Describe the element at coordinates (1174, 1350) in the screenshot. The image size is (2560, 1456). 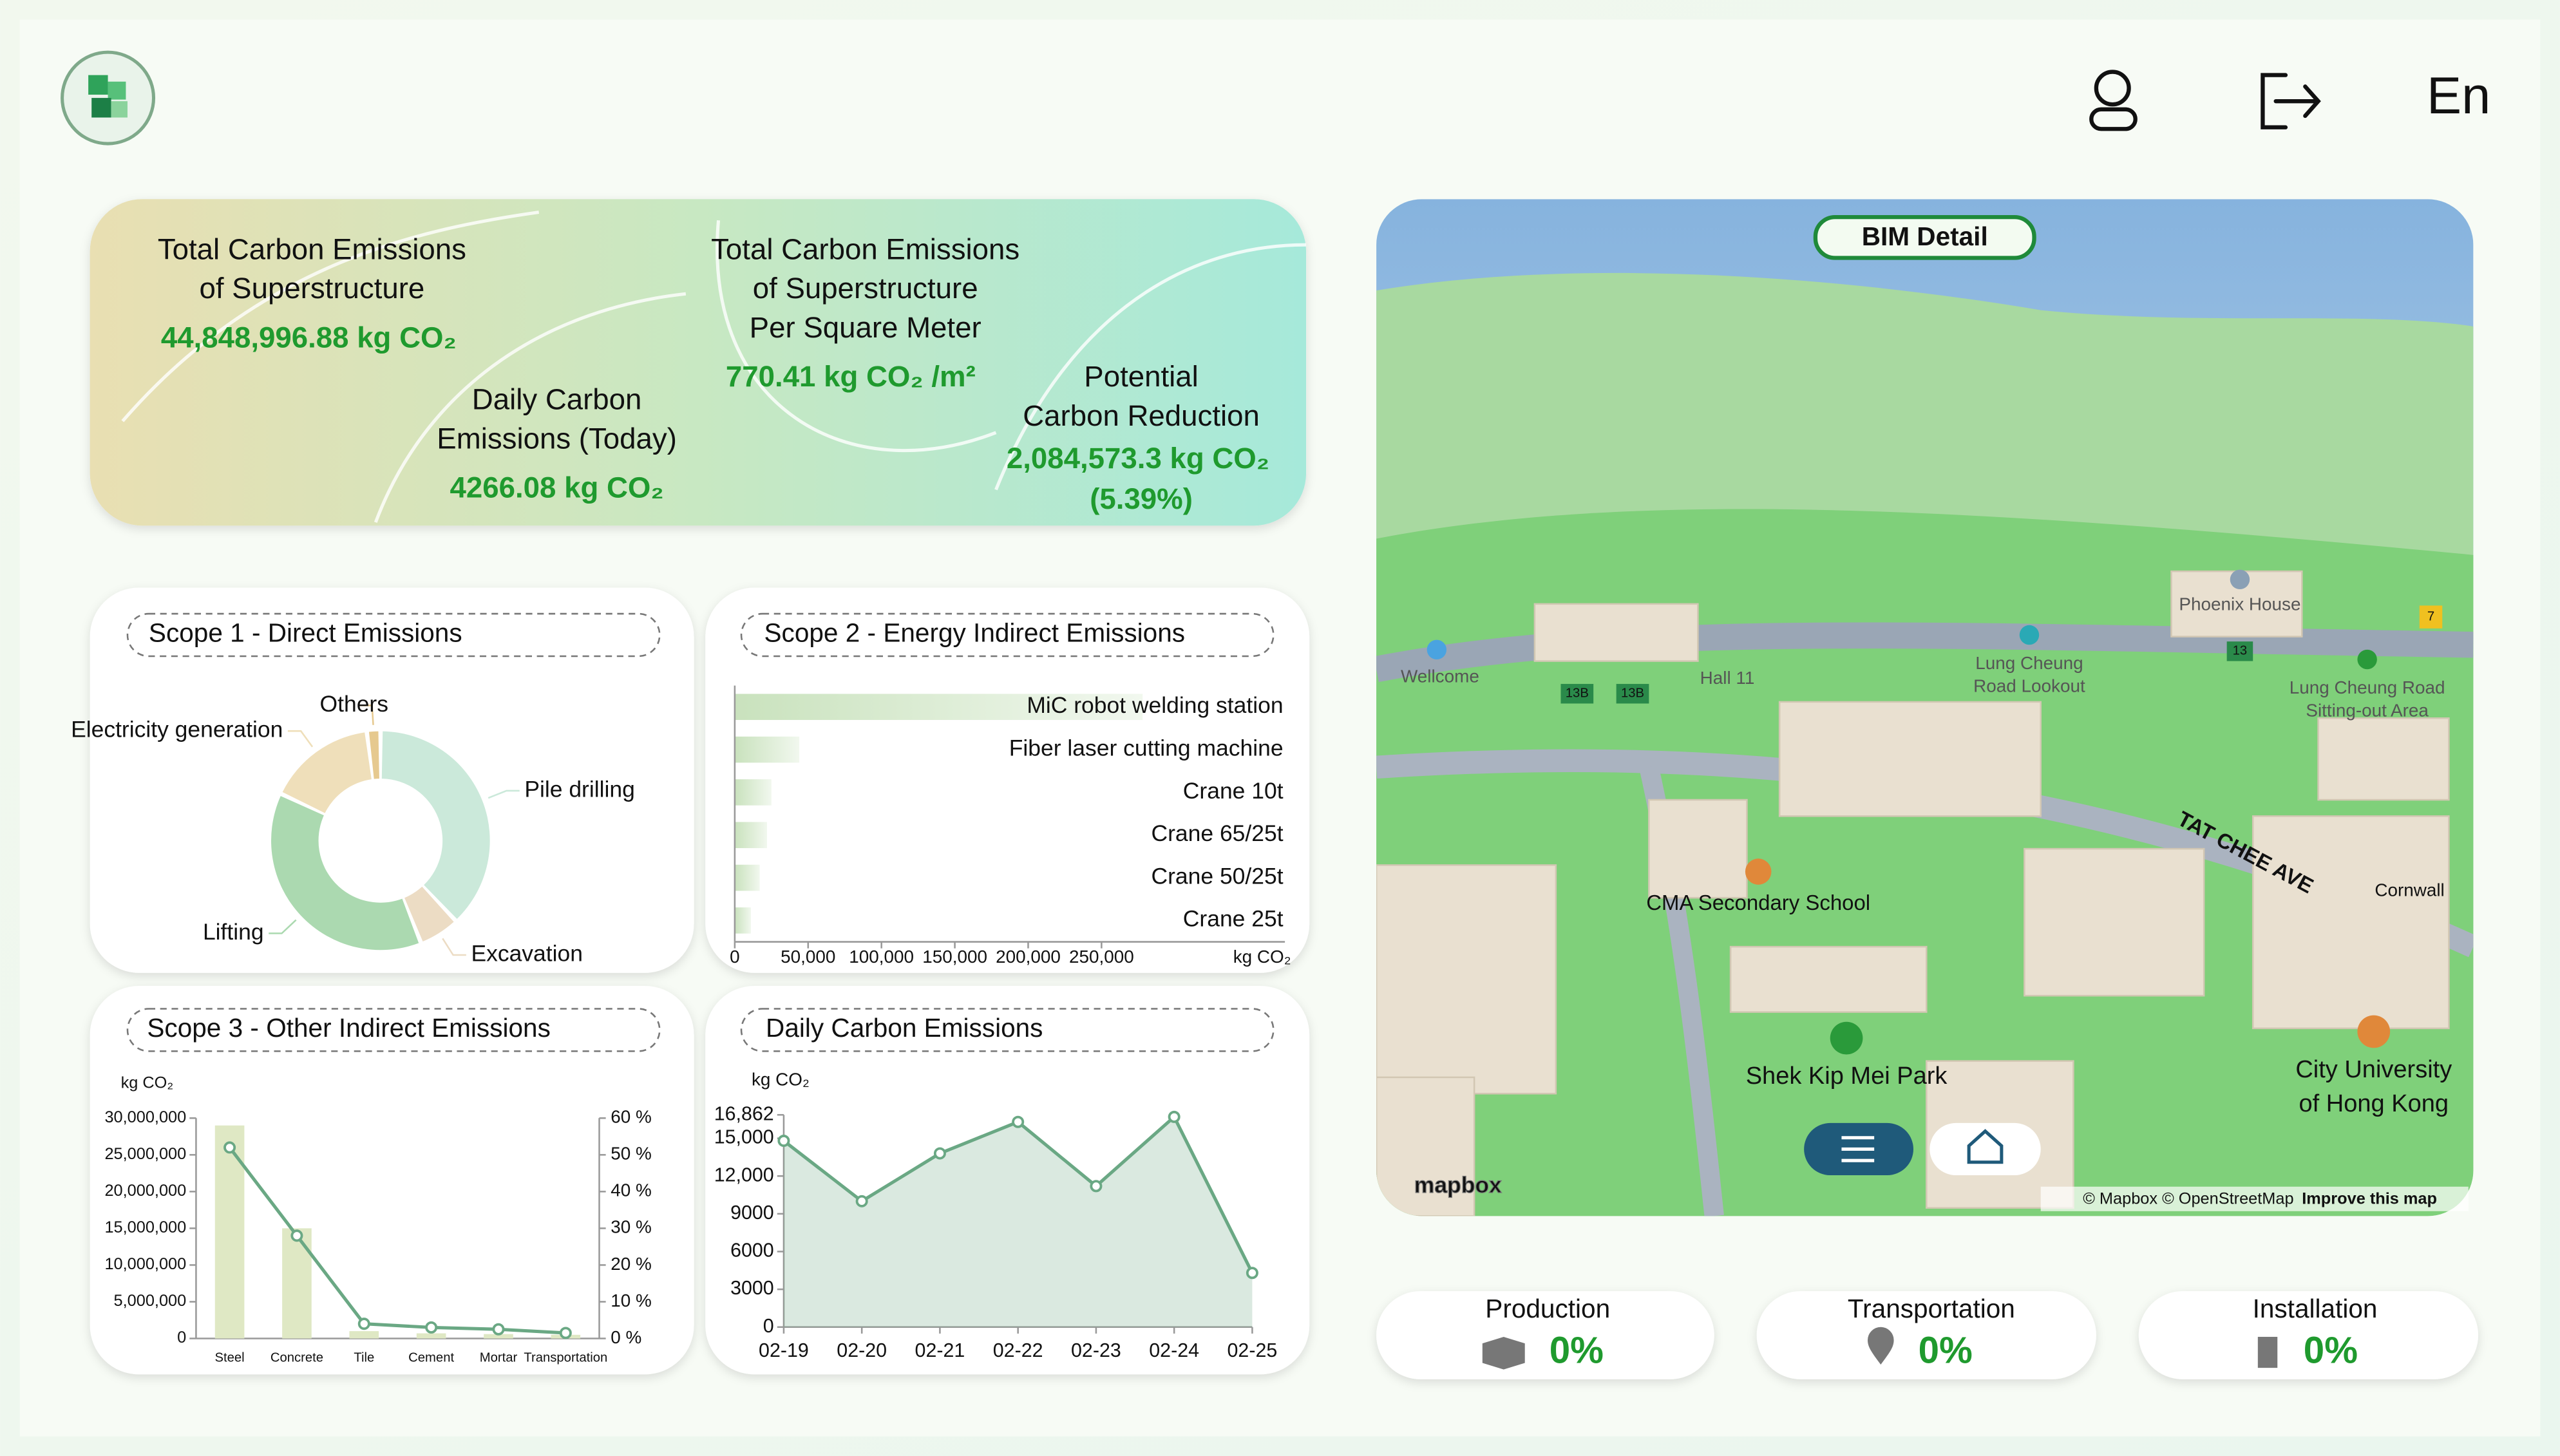
I see `x-tick-label: 02-24` at that location.